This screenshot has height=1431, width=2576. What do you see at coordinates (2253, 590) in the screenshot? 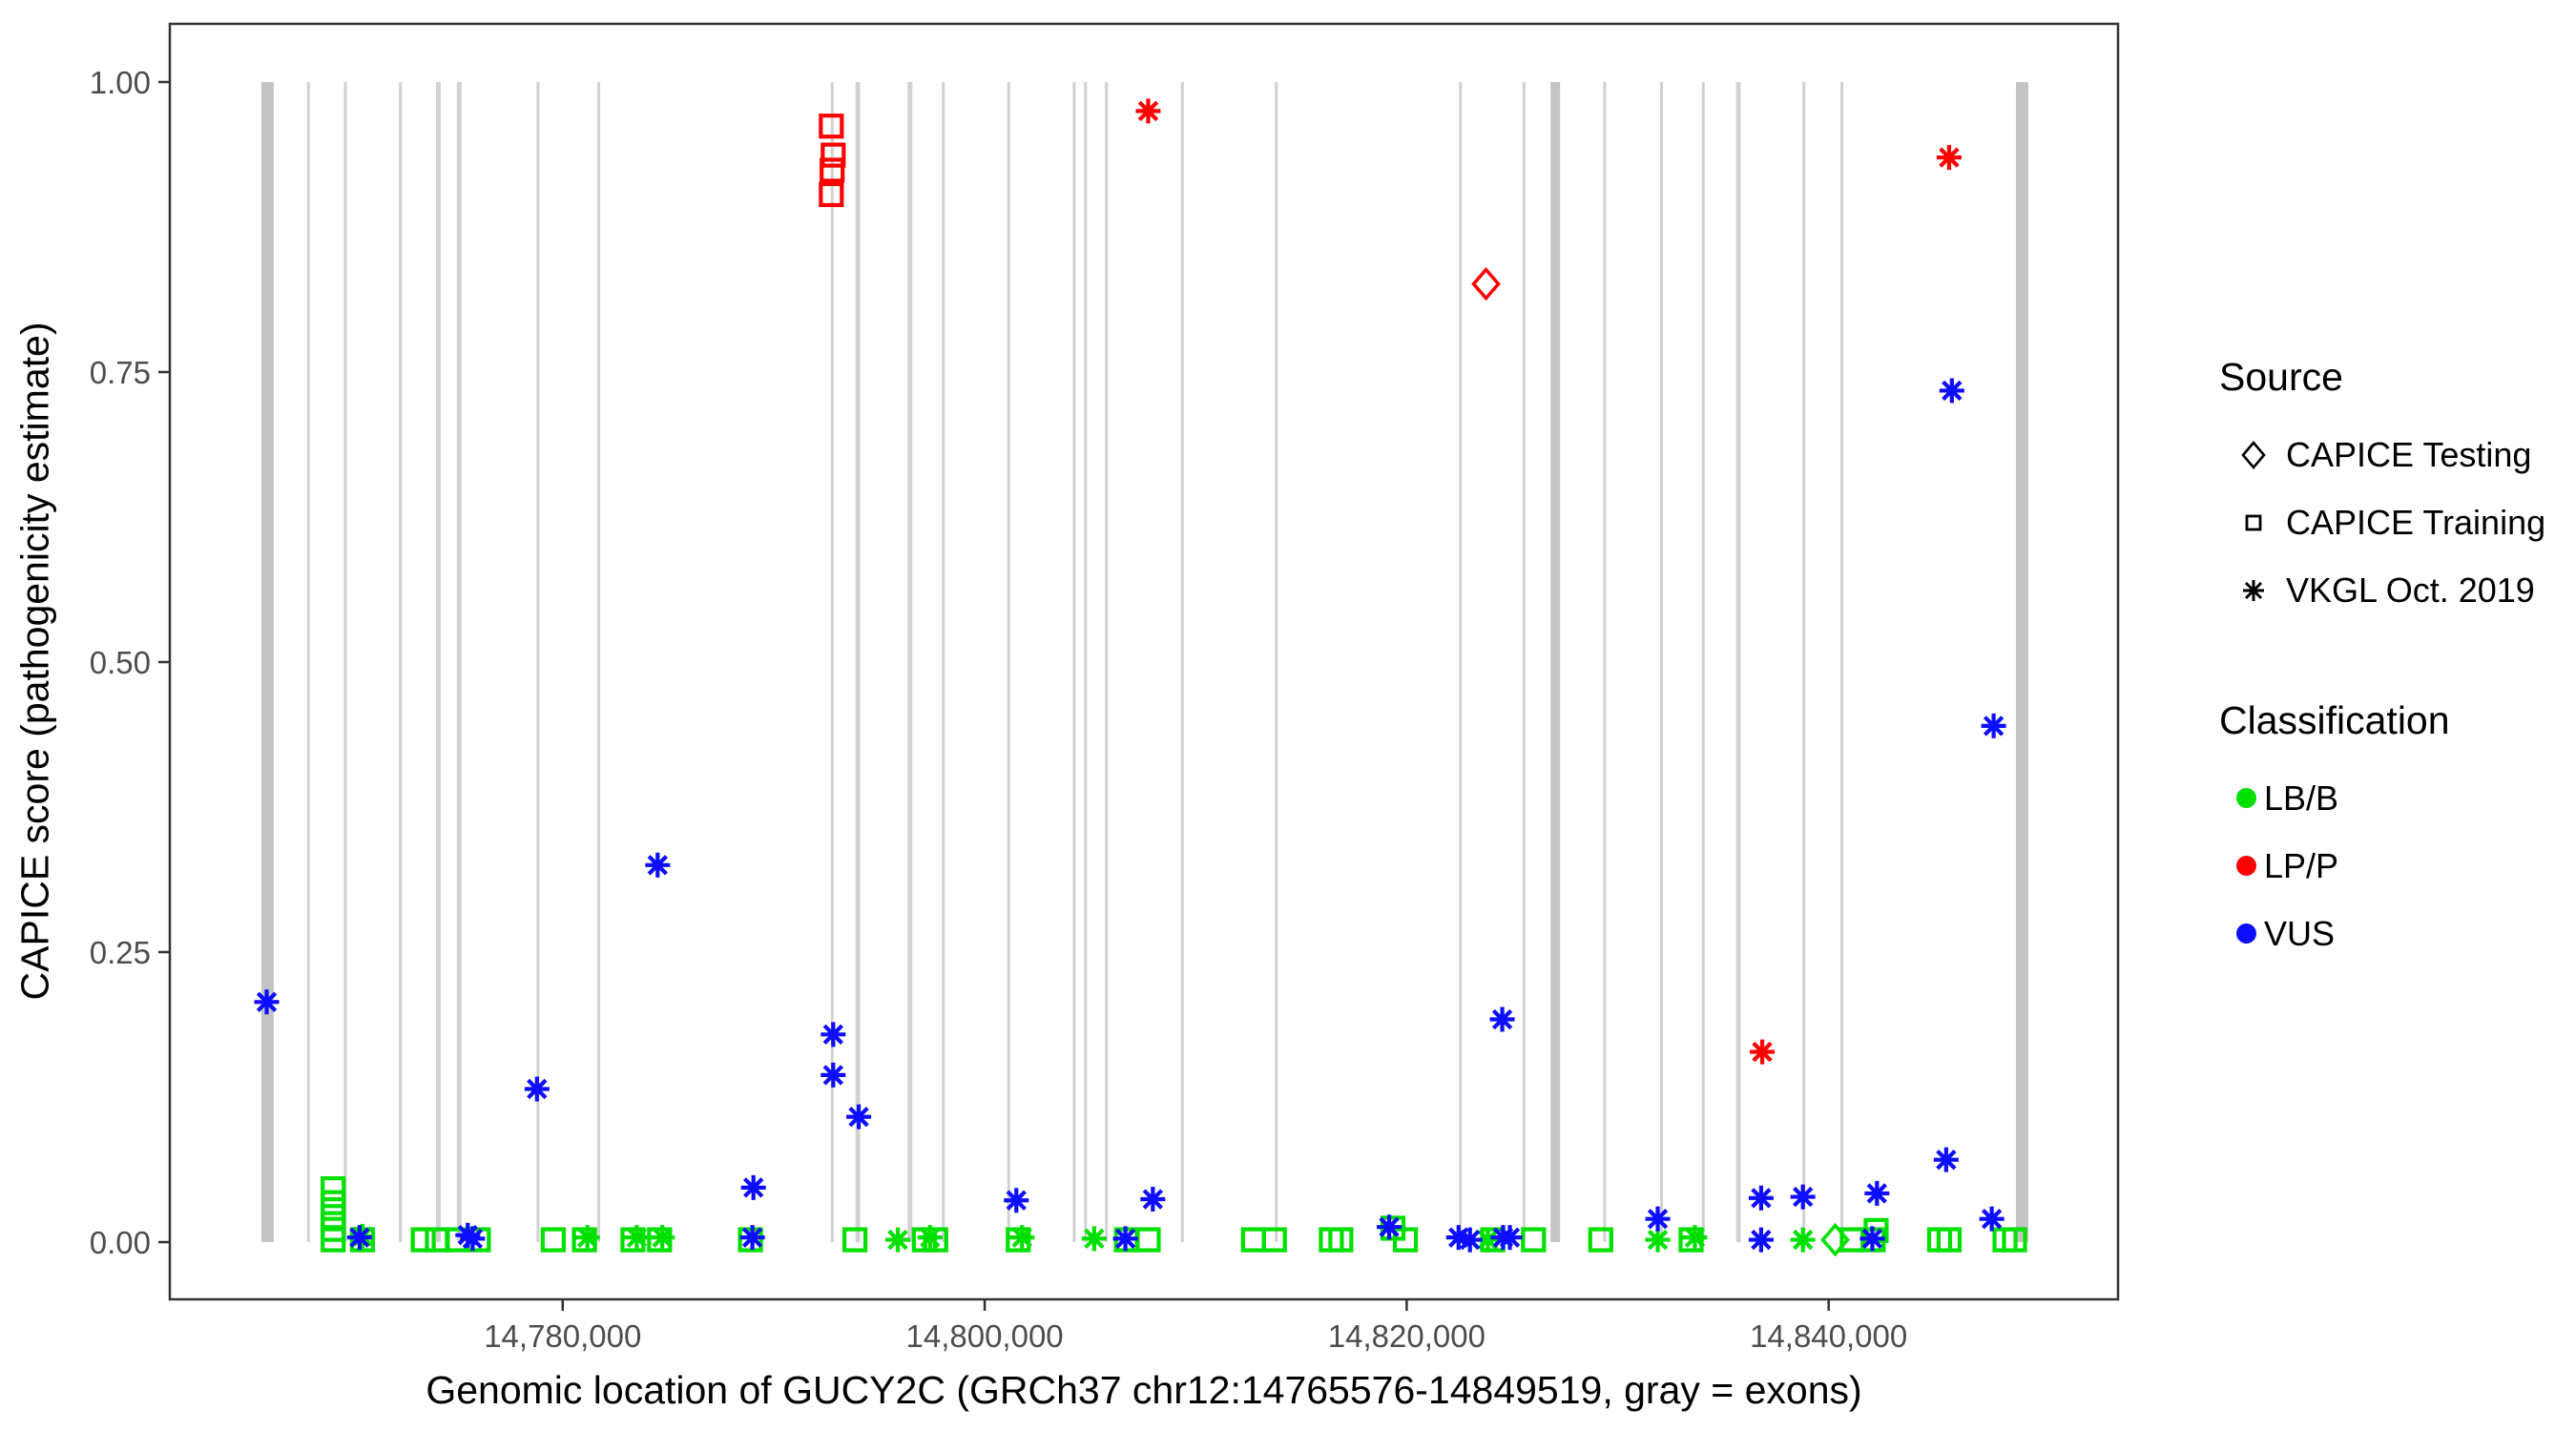
I see `asterisk-icon` at bounding box center [2253, 590].